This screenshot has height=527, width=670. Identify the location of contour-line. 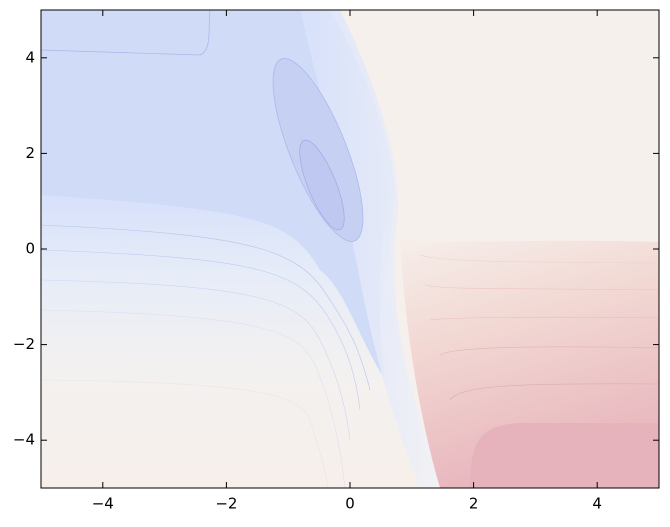
(126, 33).